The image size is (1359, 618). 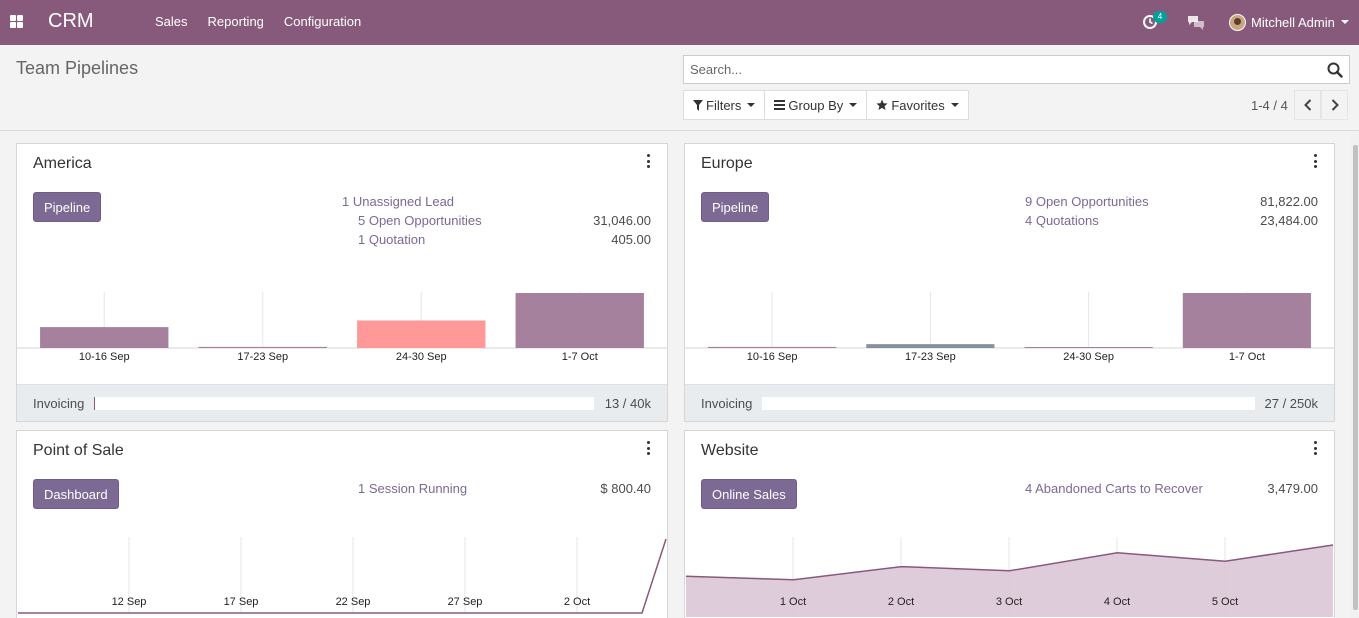 What do you see at coordinates (780, 105) in the screenshot?
I see `list-bars-icon` at bounding box center [780, 105].